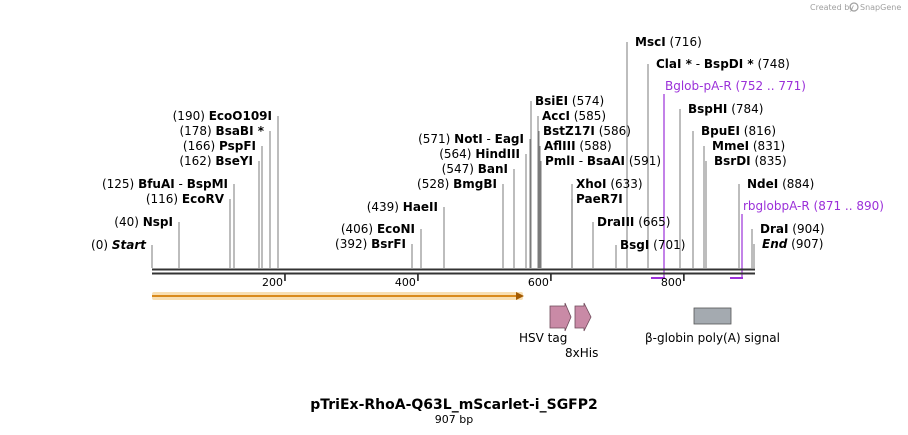 The image size is (908, 435). What do you see at coordinates (453, 271) in the screenshot?
I see `backbone` at bounding box center [453, 271].